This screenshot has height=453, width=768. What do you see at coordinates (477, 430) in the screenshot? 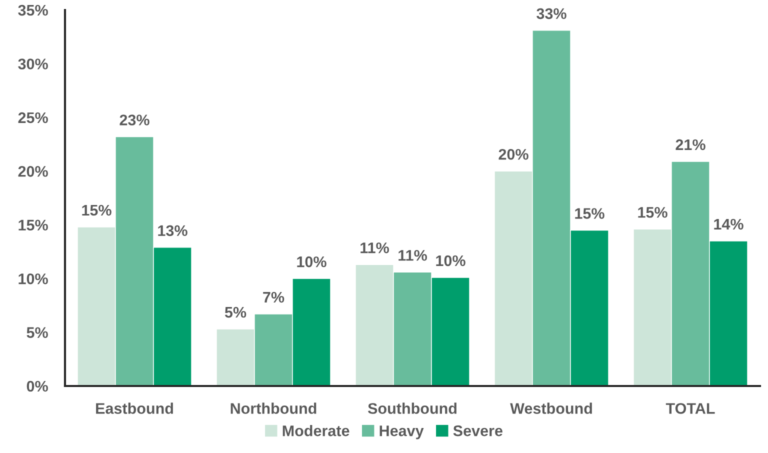
I see `legend-label: Severe` at bounding box center [477, 430].